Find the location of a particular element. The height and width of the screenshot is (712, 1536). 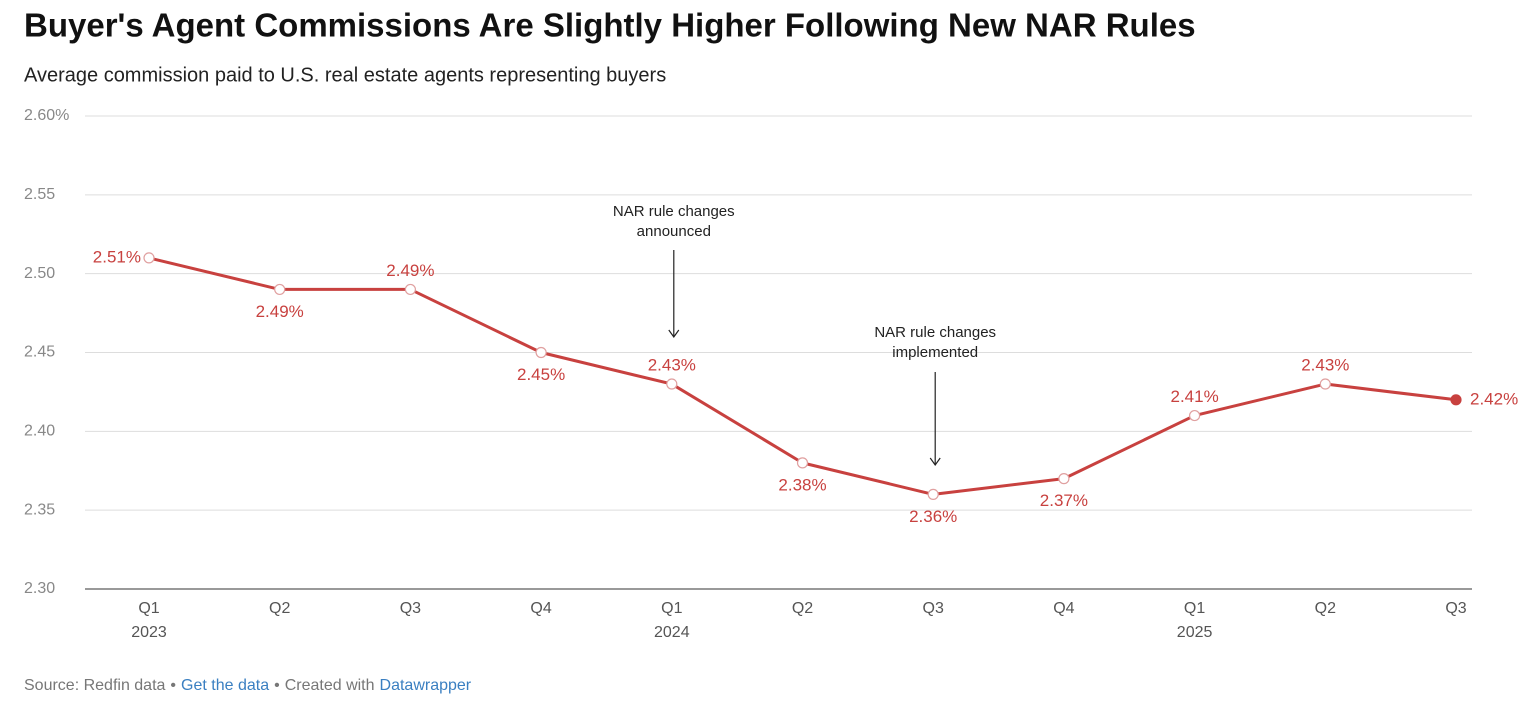

footer-text: Source: Redfin data is located at coordinates (95, 685).